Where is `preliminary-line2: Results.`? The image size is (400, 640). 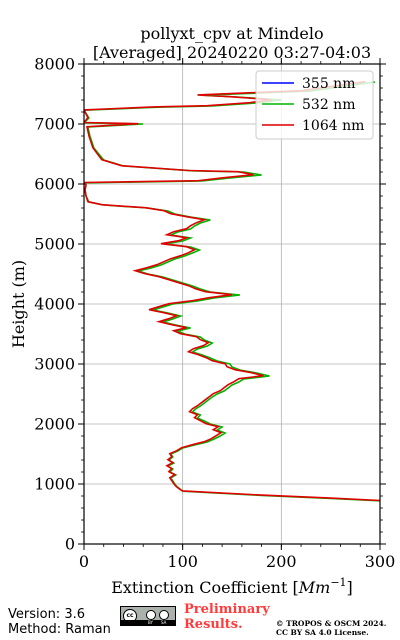 preliminary-line2: Results. is located at coordinates (213, 624).